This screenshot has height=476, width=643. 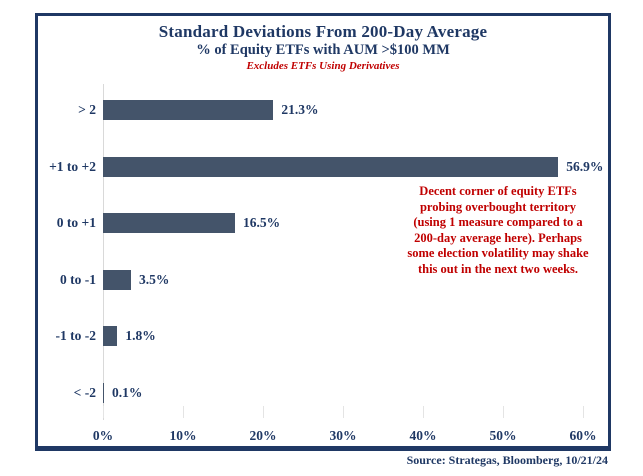 What do you see at coordinates (498, 191) in the screenshot?
I see `annotation-line: Decent corner of equity ETFs` at bounding box center [498, 191].